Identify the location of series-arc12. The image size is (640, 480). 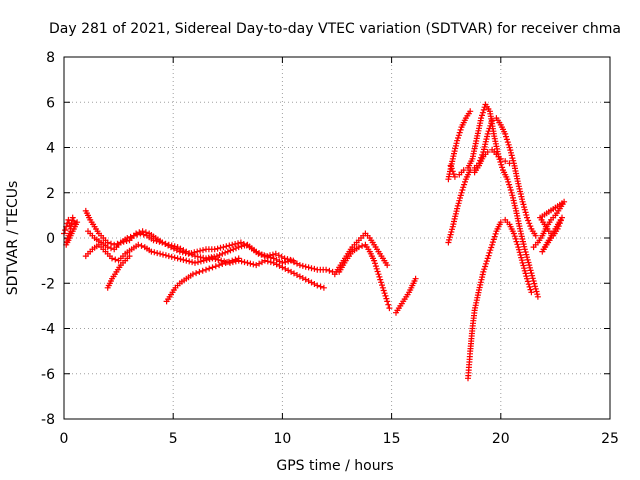
(494, 200).